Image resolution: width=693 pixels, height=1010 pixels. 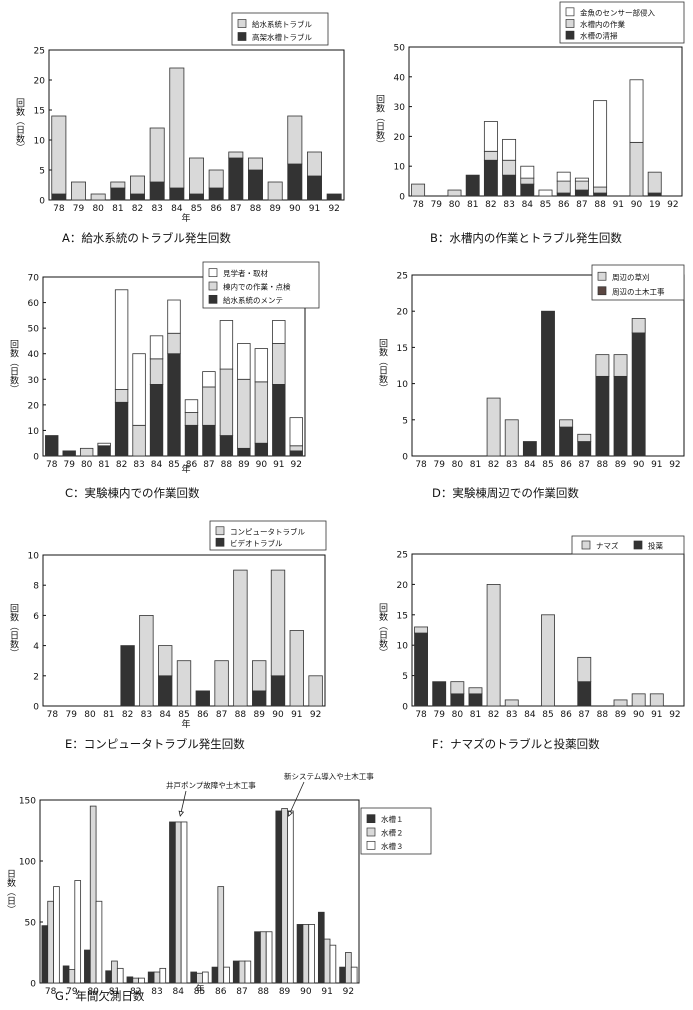 I want to click on annotation-text: 新システム導入や土木工事, so click(x=329, y=776).